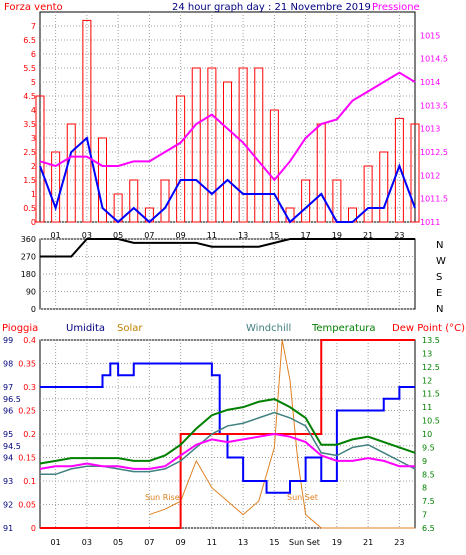  What do you see at coordinates (427, 353) in the screenshot?
I see `temperature-tick-label: 13` at bounding box center [427, 353].